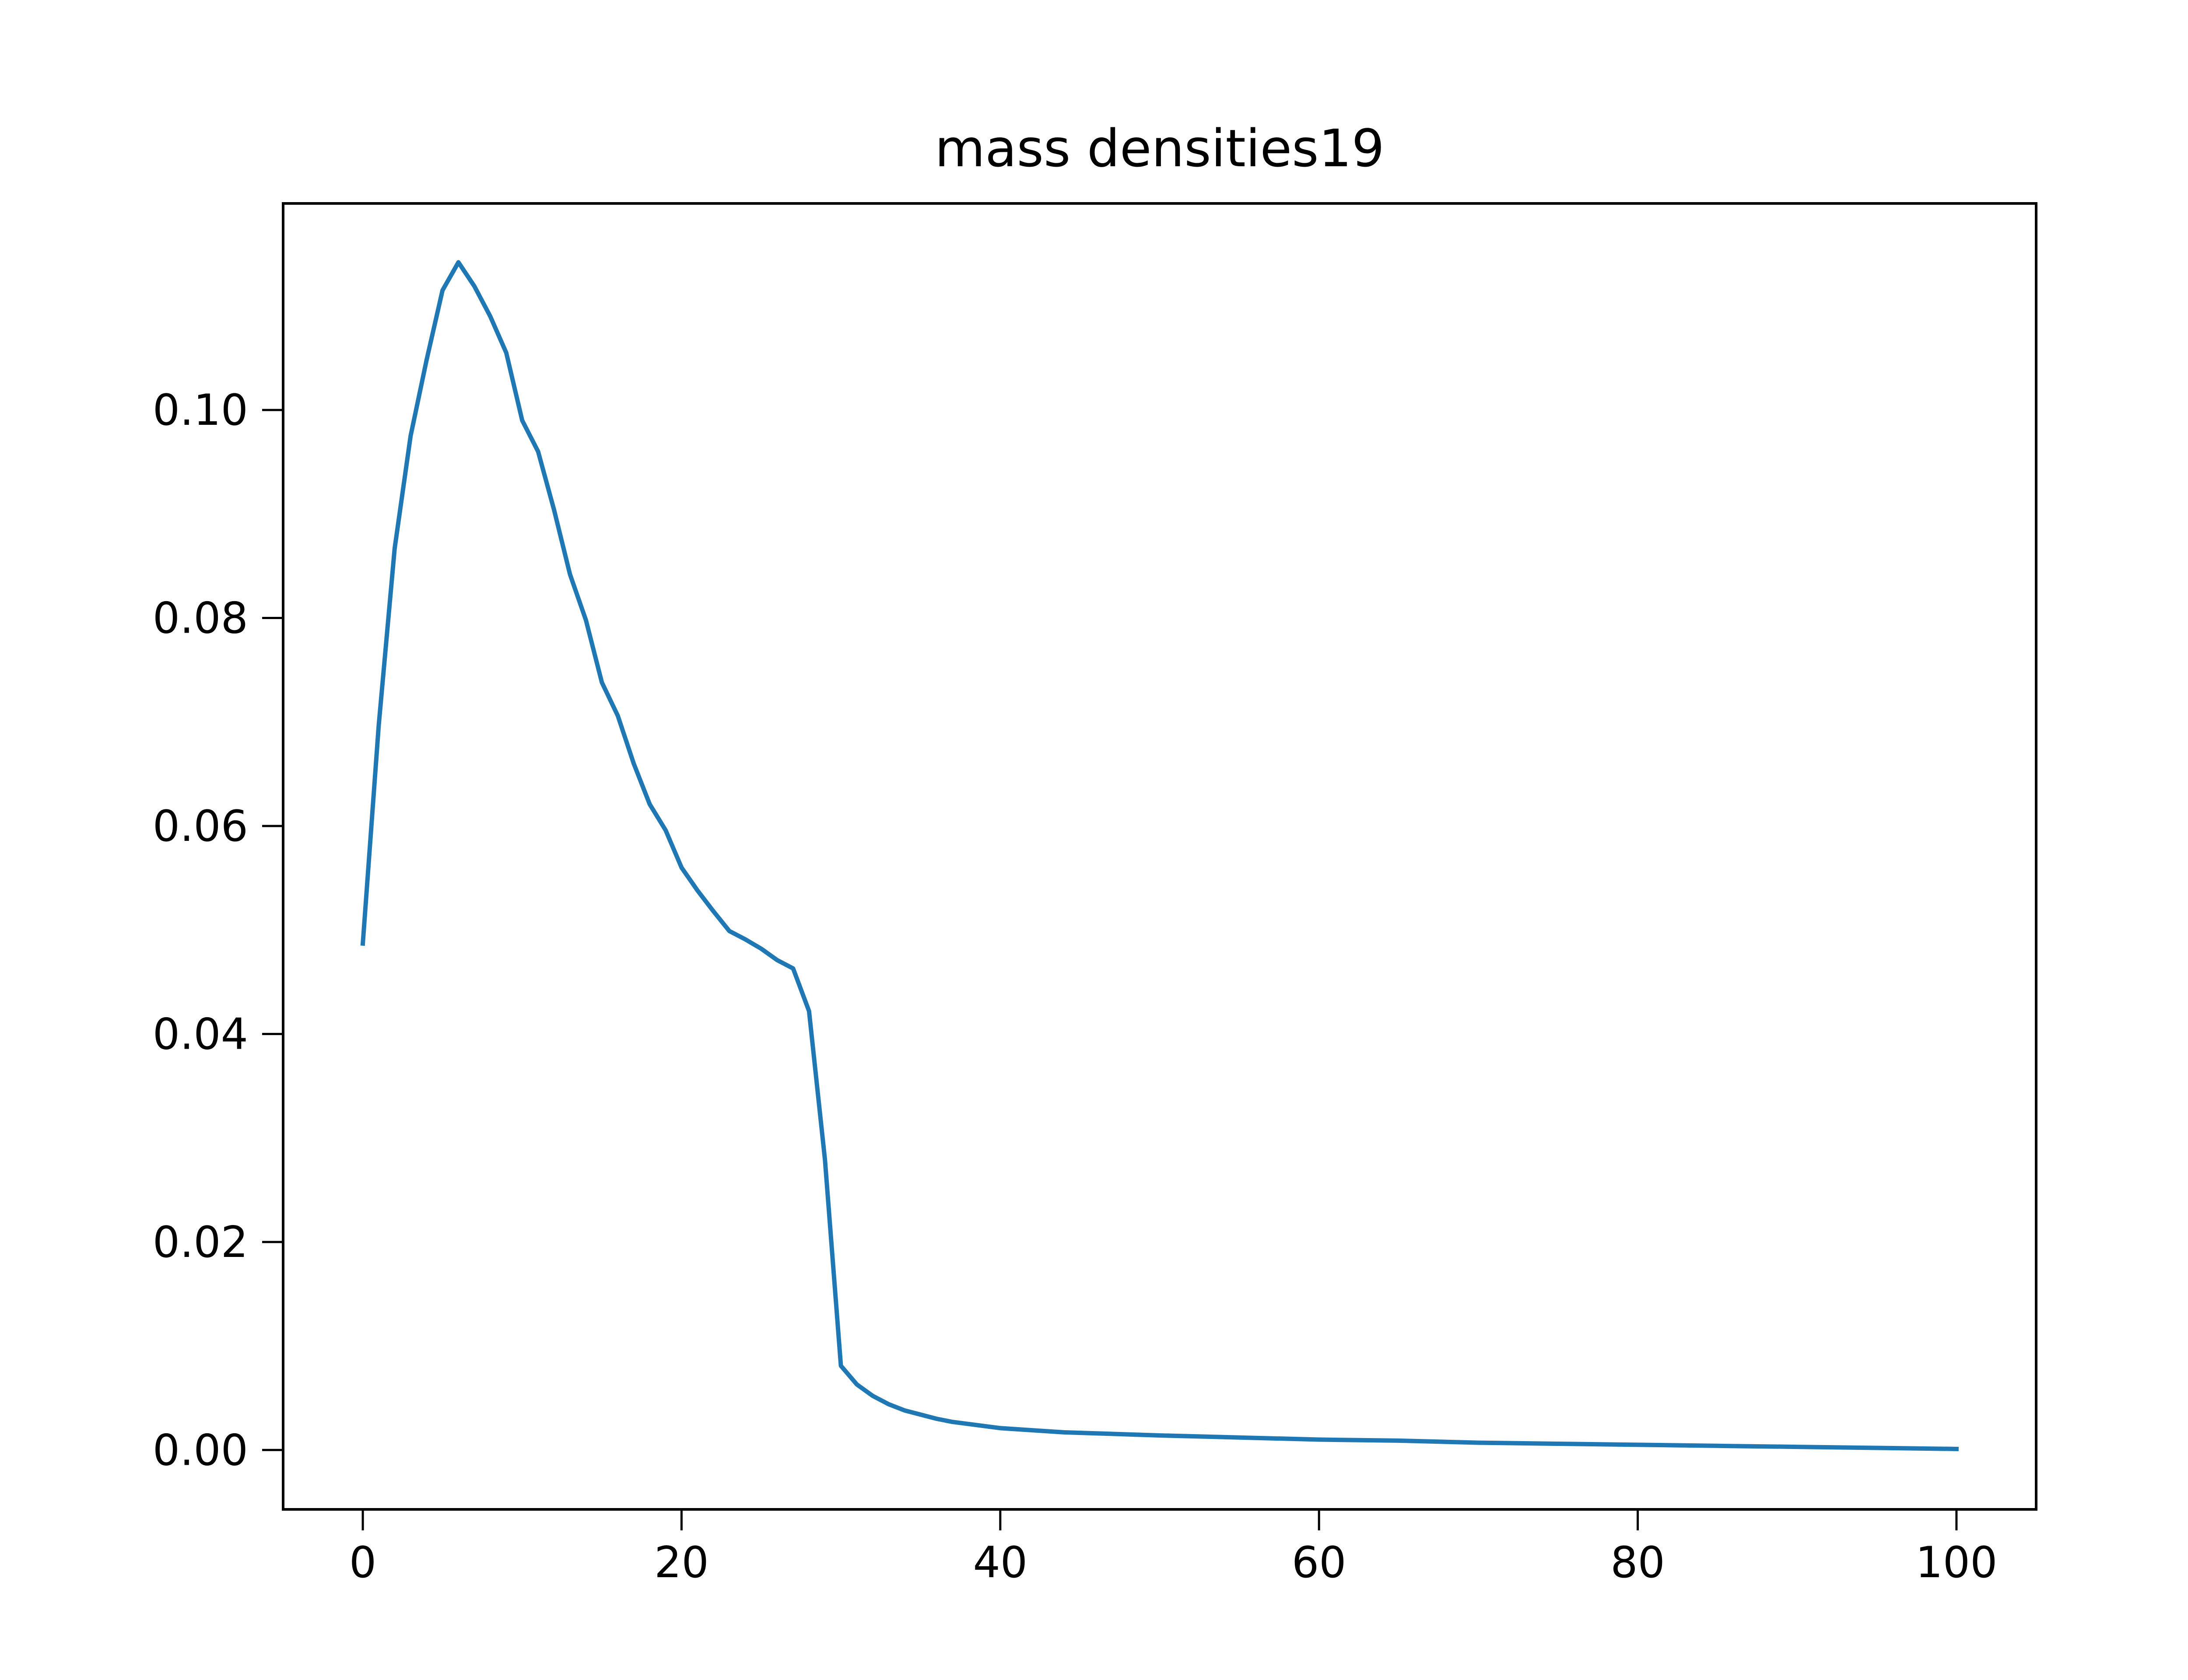  What do you see at coordinates (1160, 148) in the screenshot?
I see `chart-title: mass densities19` at bounding box center [1160, 148].